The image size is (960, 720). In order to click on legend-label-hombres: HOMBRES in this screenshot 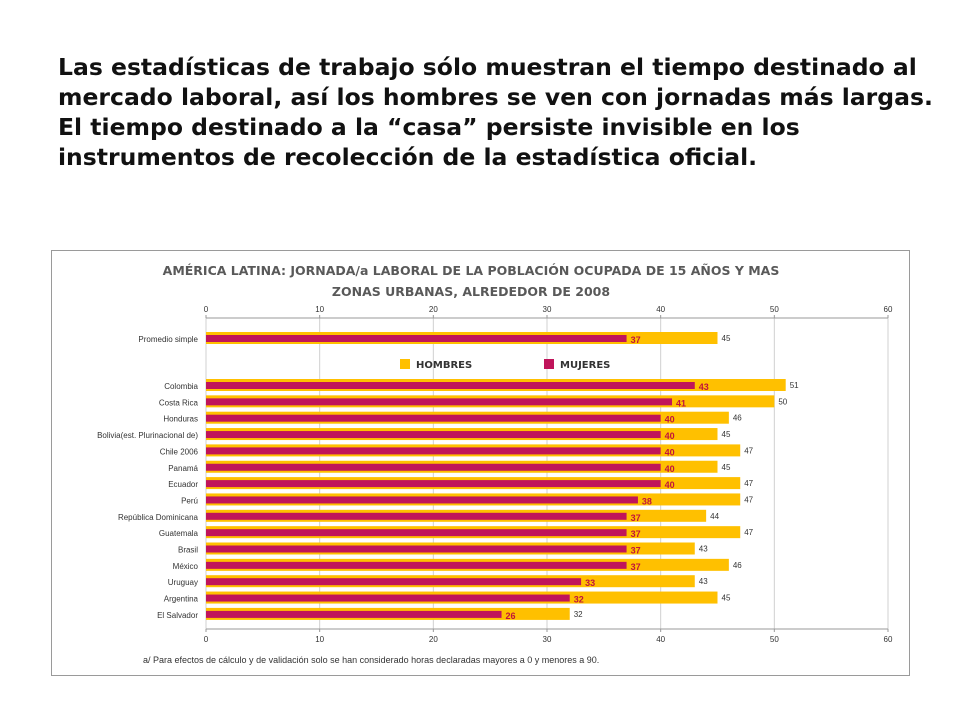, I will do `click(444, 365)`.